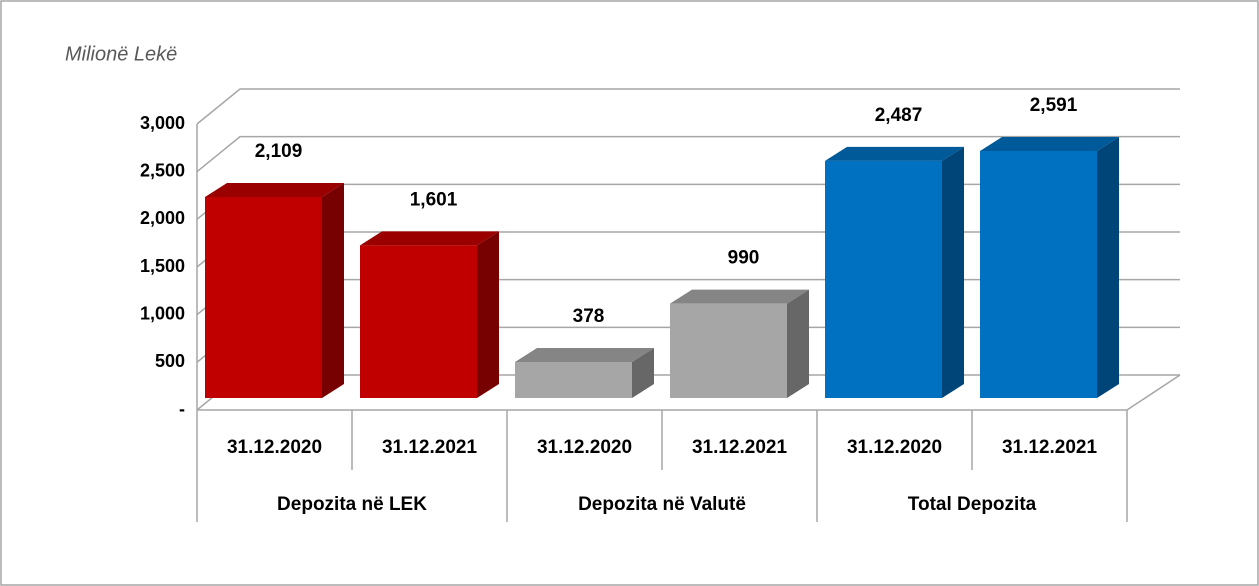 The height and width of the screenshot is (586, 1259). Describe the element at coordinates (589, 316) in the screenshot. I see `value-label: 378` at that location.